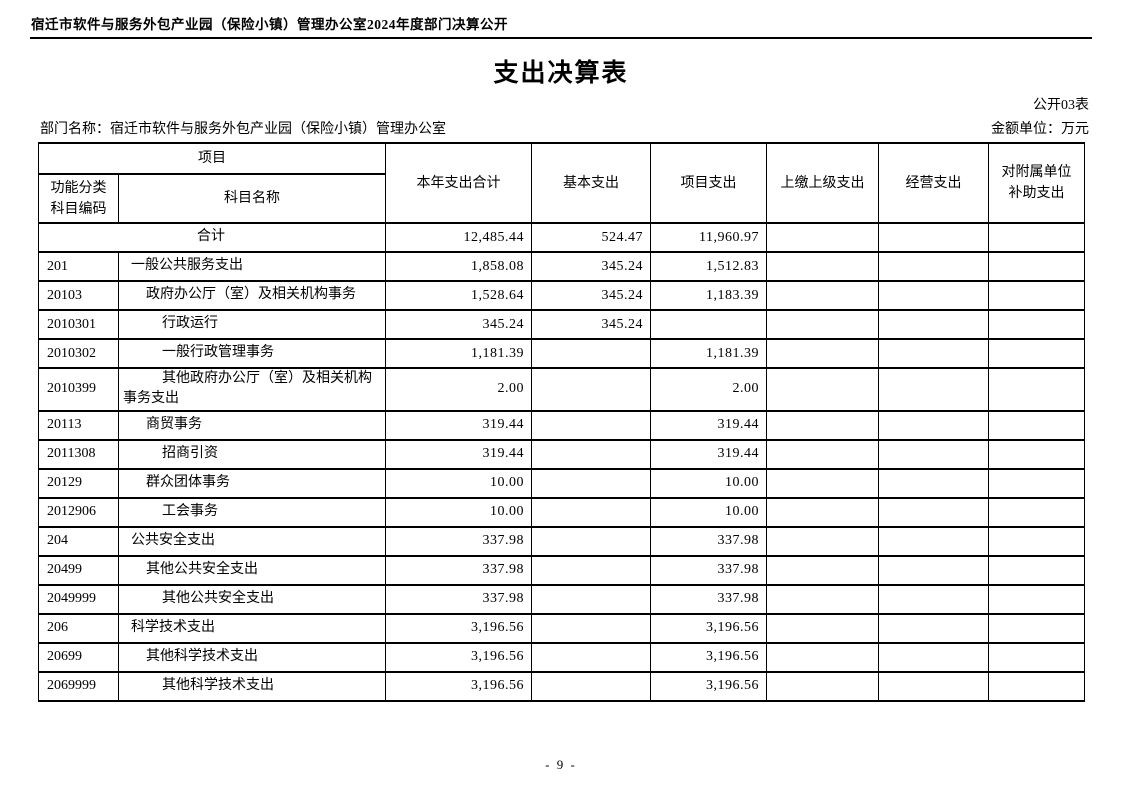 Image resolution: width=1122 pixels, height=793 pixels. I want to click on subject-name-cell: 其他政府办公厅（室）及相关机构事务支出, so click(252, 389).